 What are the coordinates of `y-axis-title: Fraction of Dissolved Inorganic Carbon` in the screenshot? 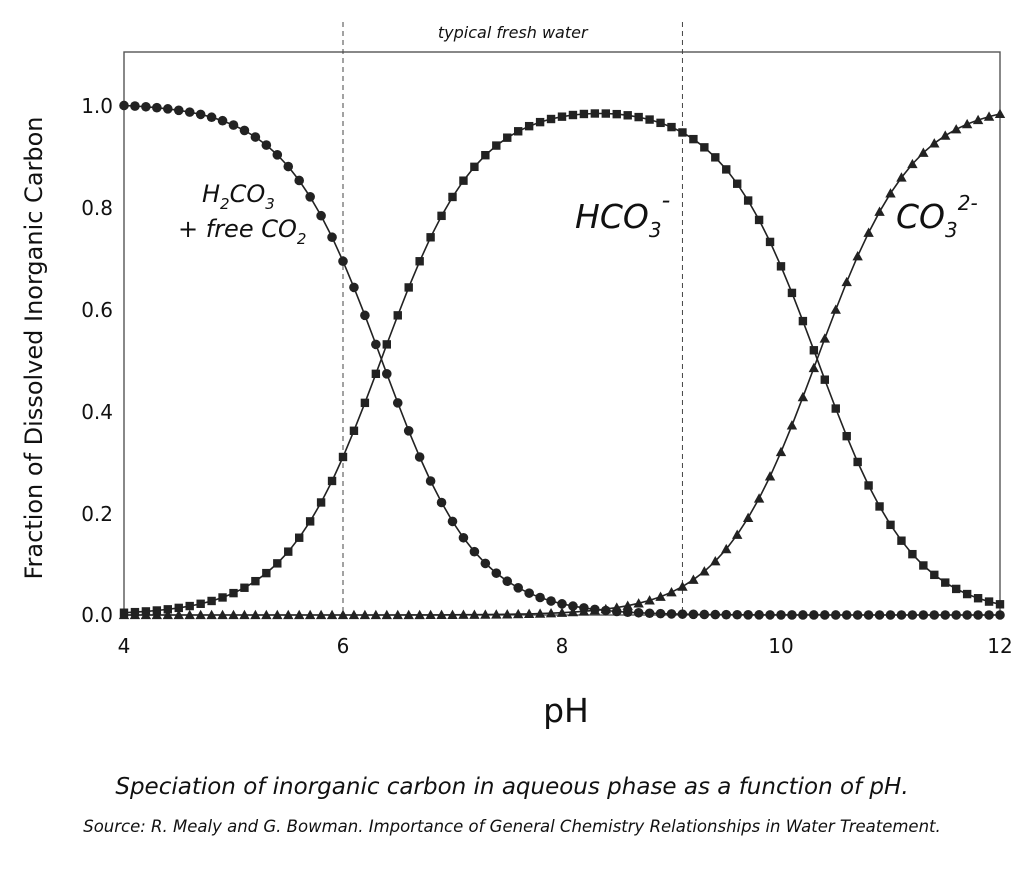 It's located at (34, 347).